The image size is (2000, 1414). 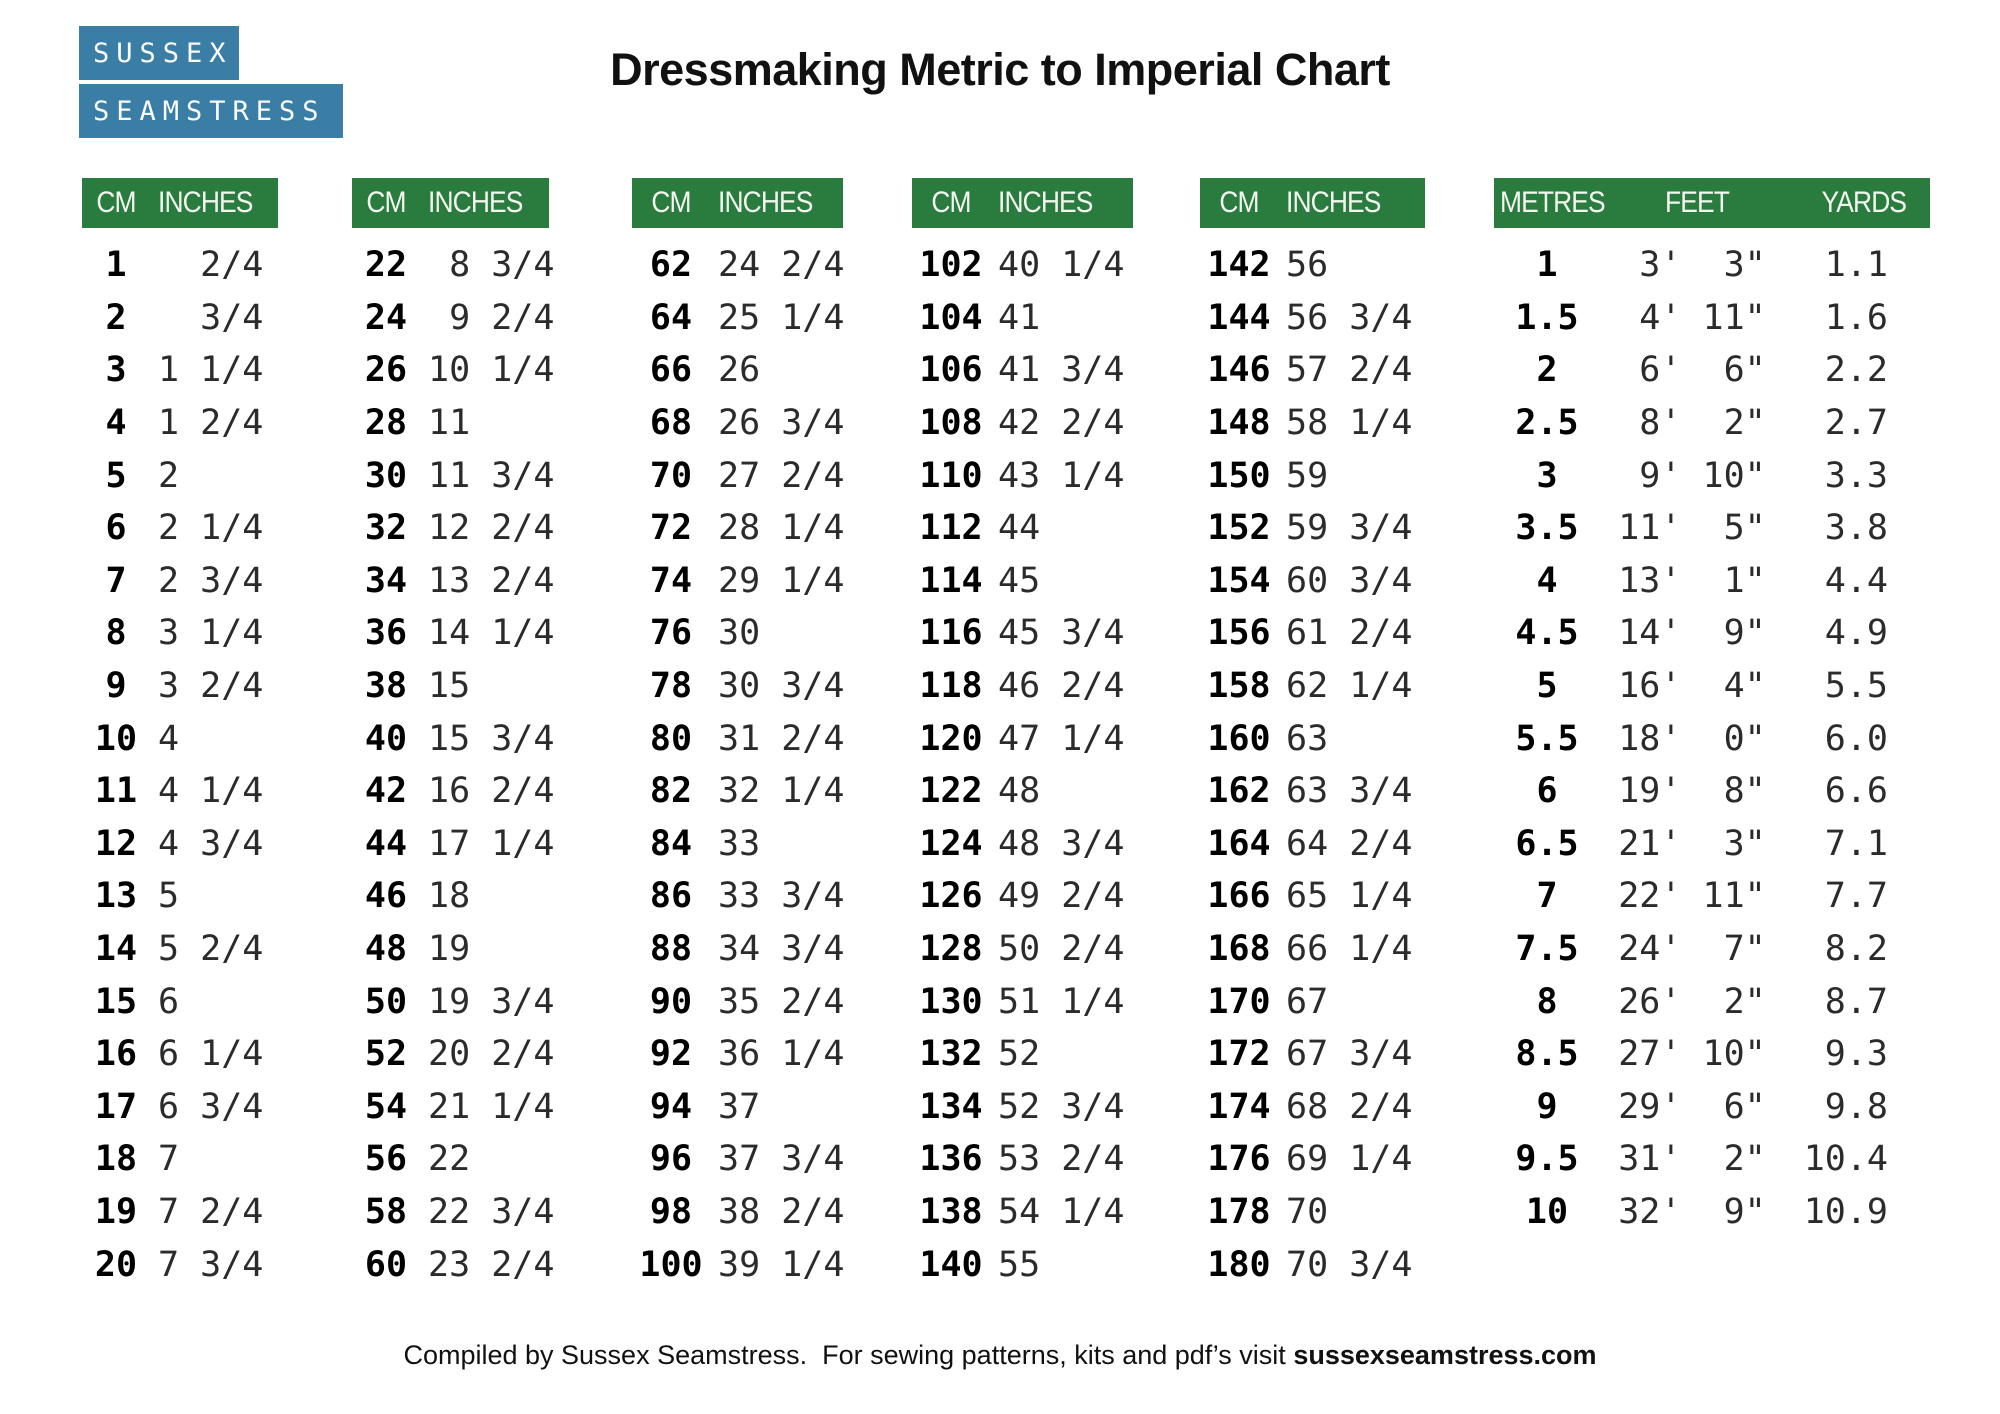 What do you see at coordinates (1022, 896) in the screenshot?
I see `table-row: 126 49 2/4` at bounding box center [1022, 896].